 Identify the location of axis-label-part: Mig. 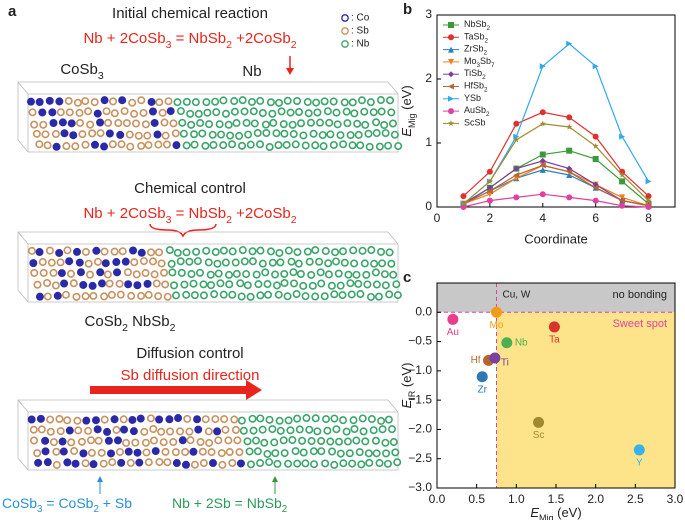
(546, 516).